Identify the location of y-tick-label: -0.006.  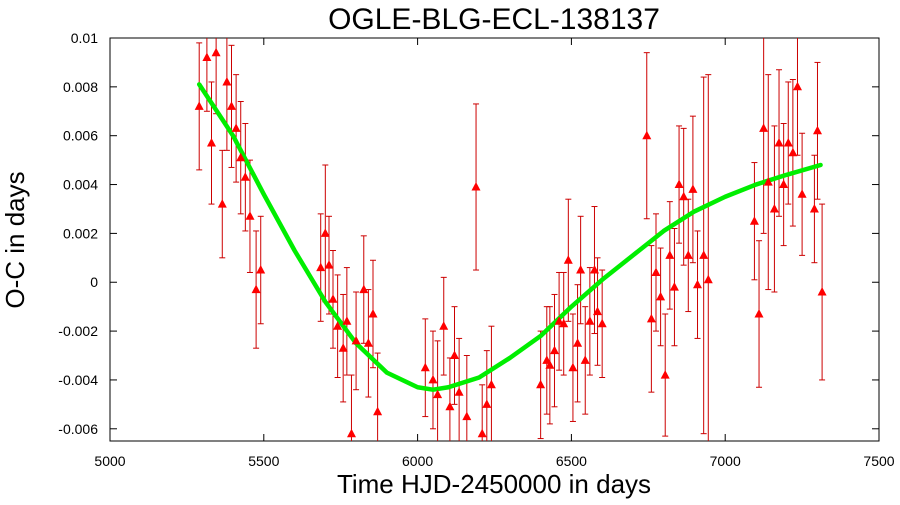
(78, 429).